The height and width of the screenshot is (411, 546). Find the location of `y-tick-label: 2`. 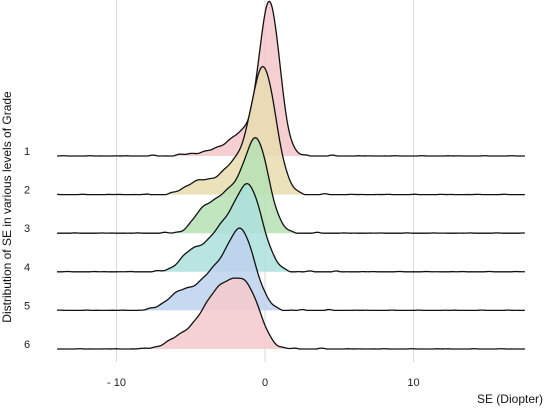

y-tick-label: 2 is located at coordinates (27, 191).